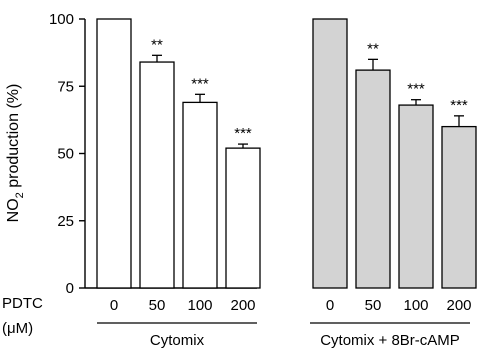  Describe the element at coordinates (17, 328) in the screenshot. I see `x-axis-unit: (μM)` at that location.